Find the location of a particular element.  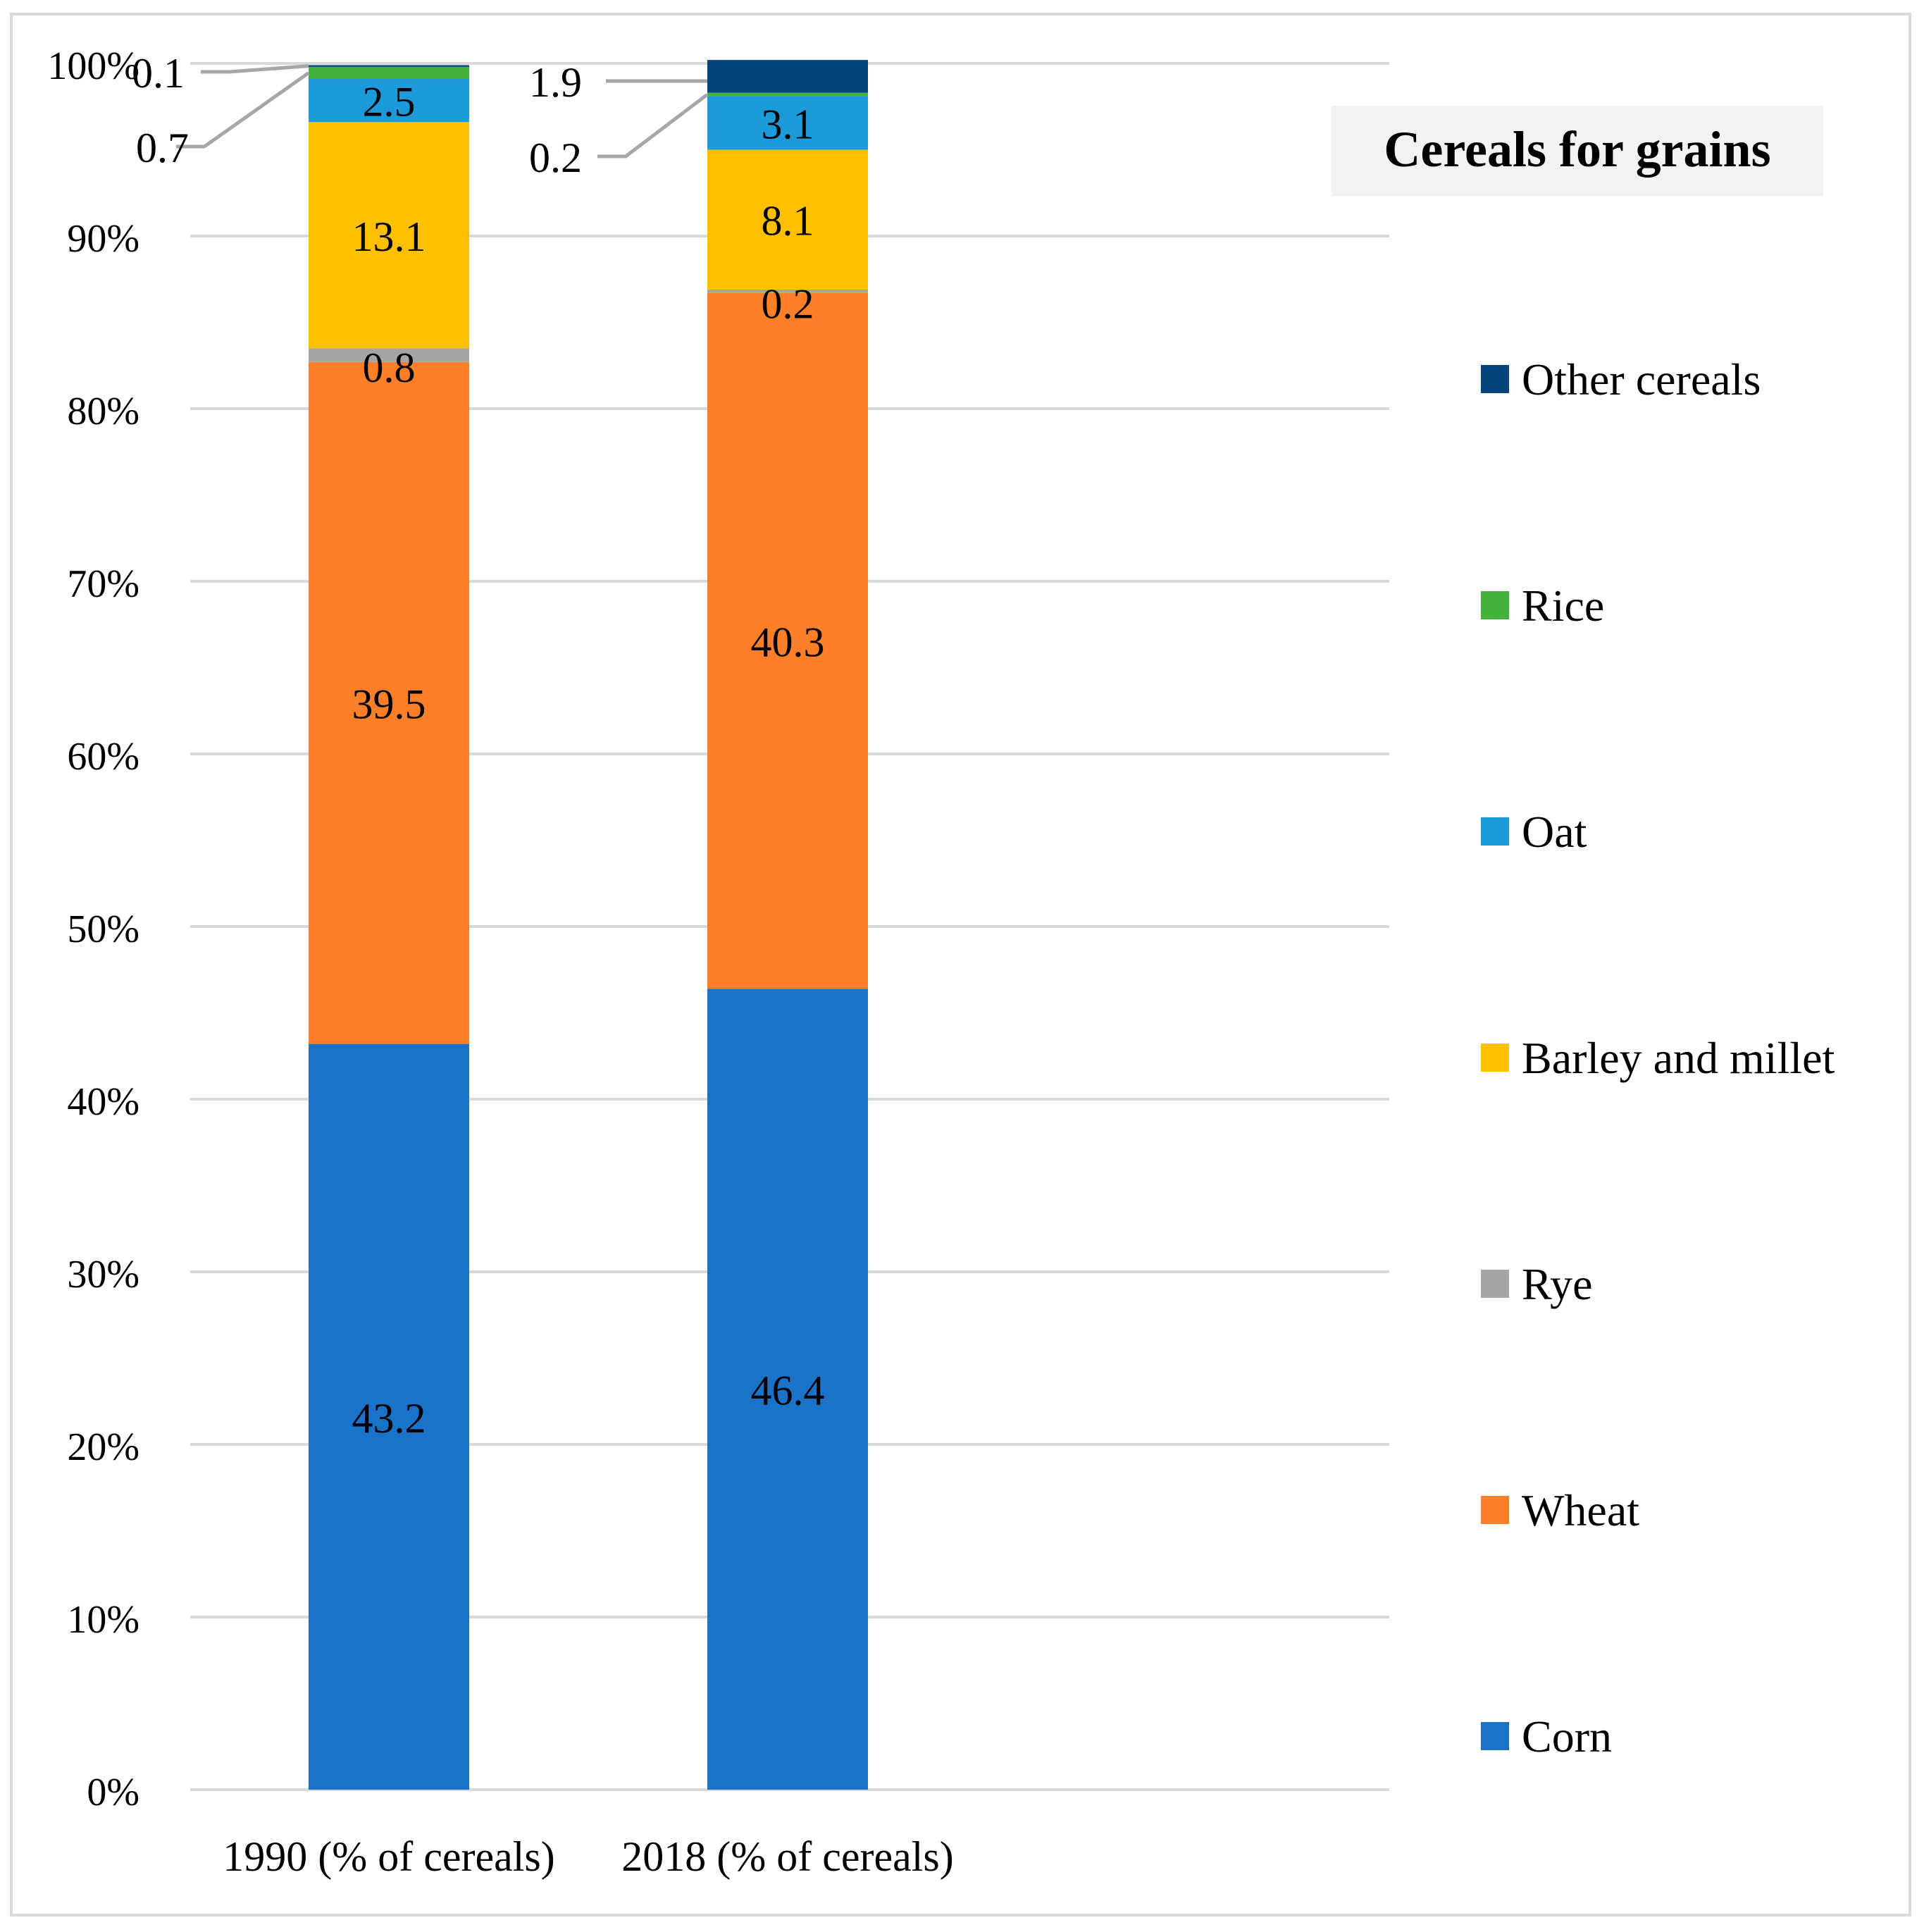

data-label: 8.1 is located at coordinates (788, 221).